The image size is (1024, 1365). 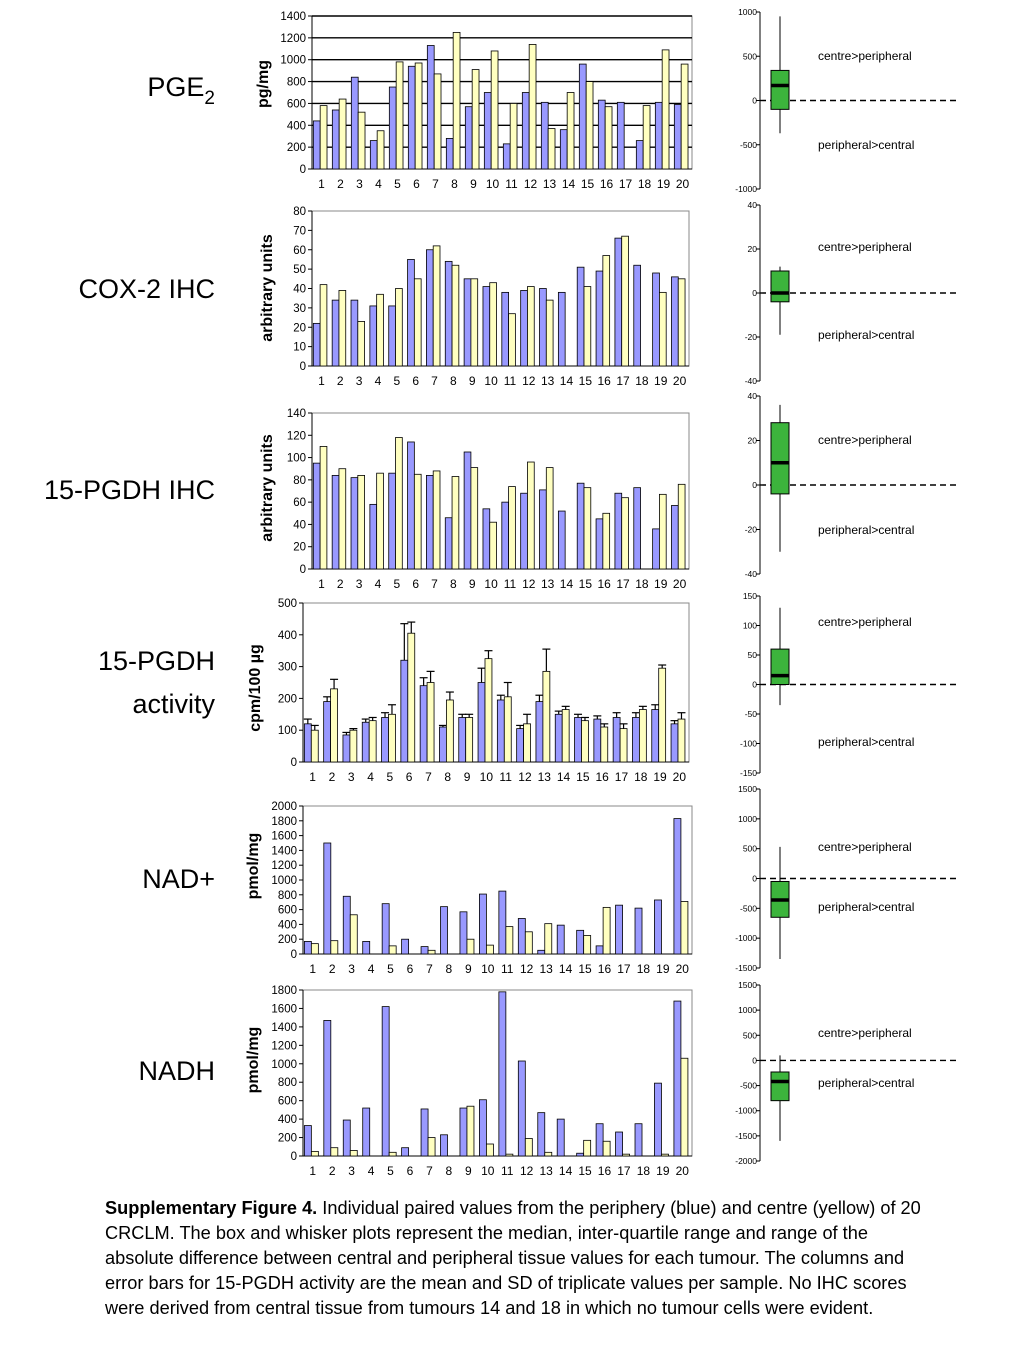 I want to click on box-y-tick-label: -500, so click(x=748, y=908).